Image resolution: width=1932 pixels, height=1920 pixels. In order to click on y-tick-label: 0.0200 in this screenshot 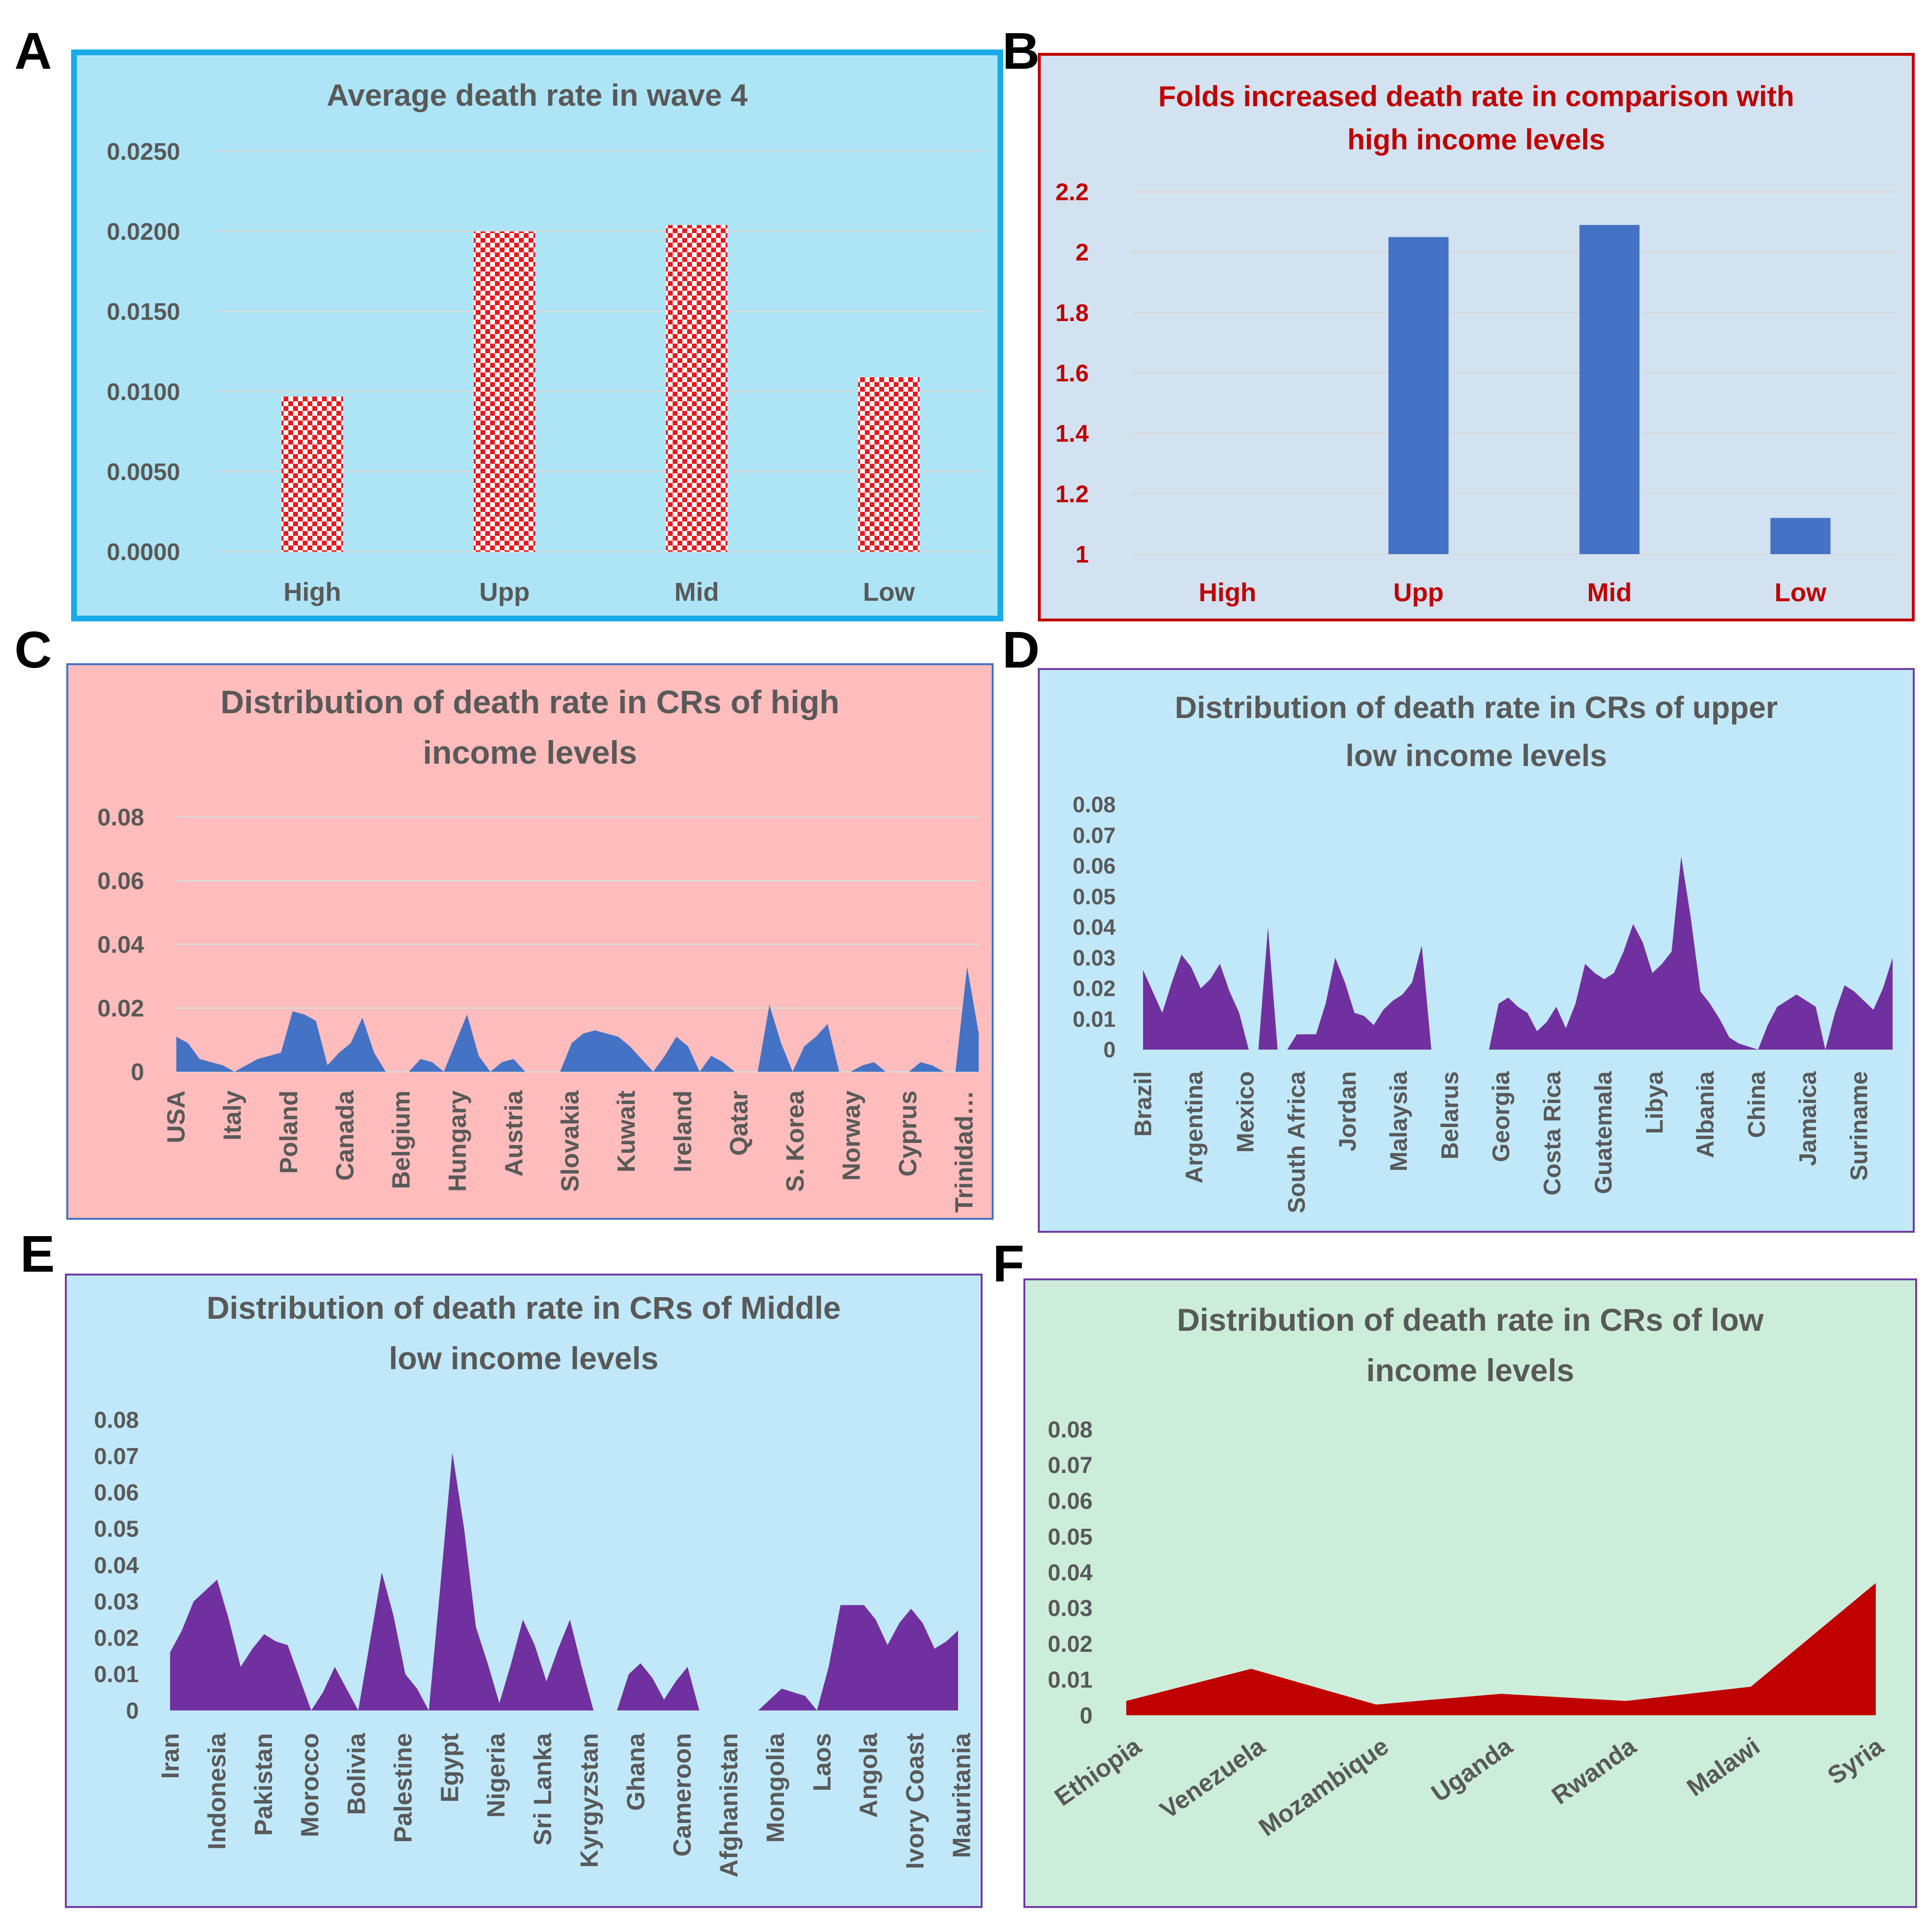, I will do `click(143, 231)`.